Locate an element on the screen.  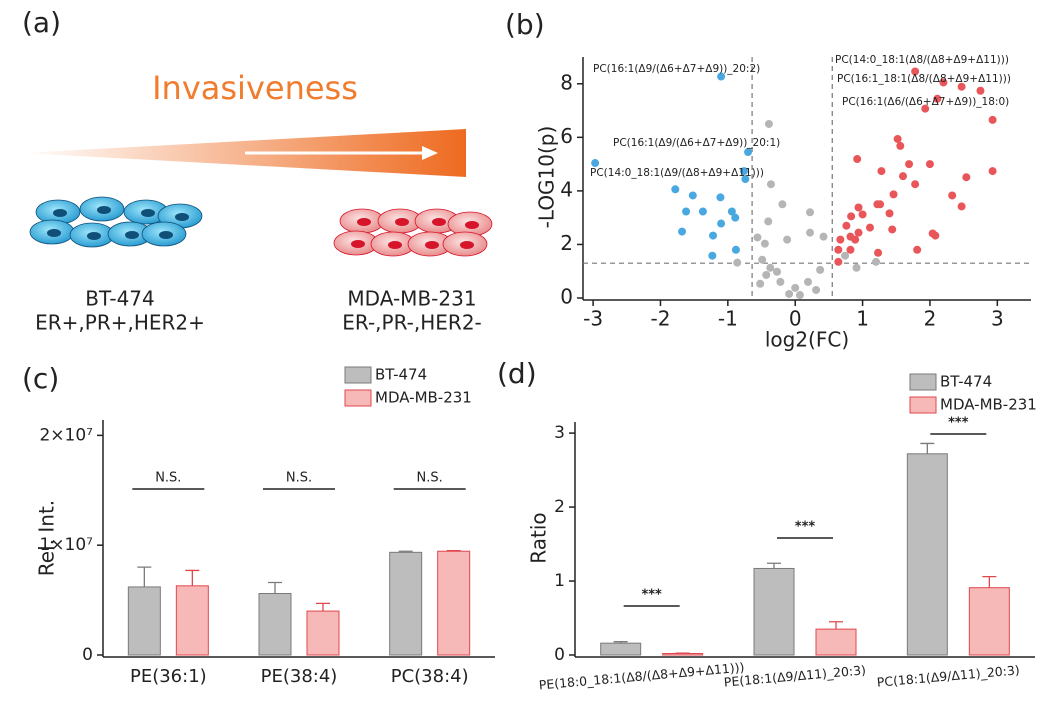
gradient-title: Invasiveness is located at coordinates (255, 88).